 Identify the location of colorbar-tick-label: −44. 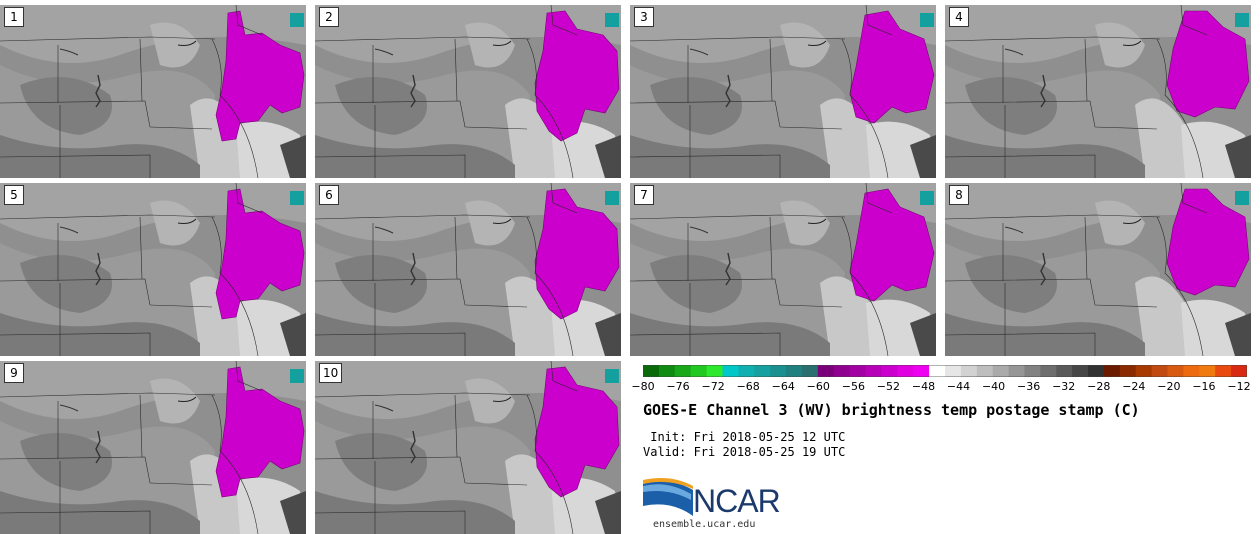
(958, 386).